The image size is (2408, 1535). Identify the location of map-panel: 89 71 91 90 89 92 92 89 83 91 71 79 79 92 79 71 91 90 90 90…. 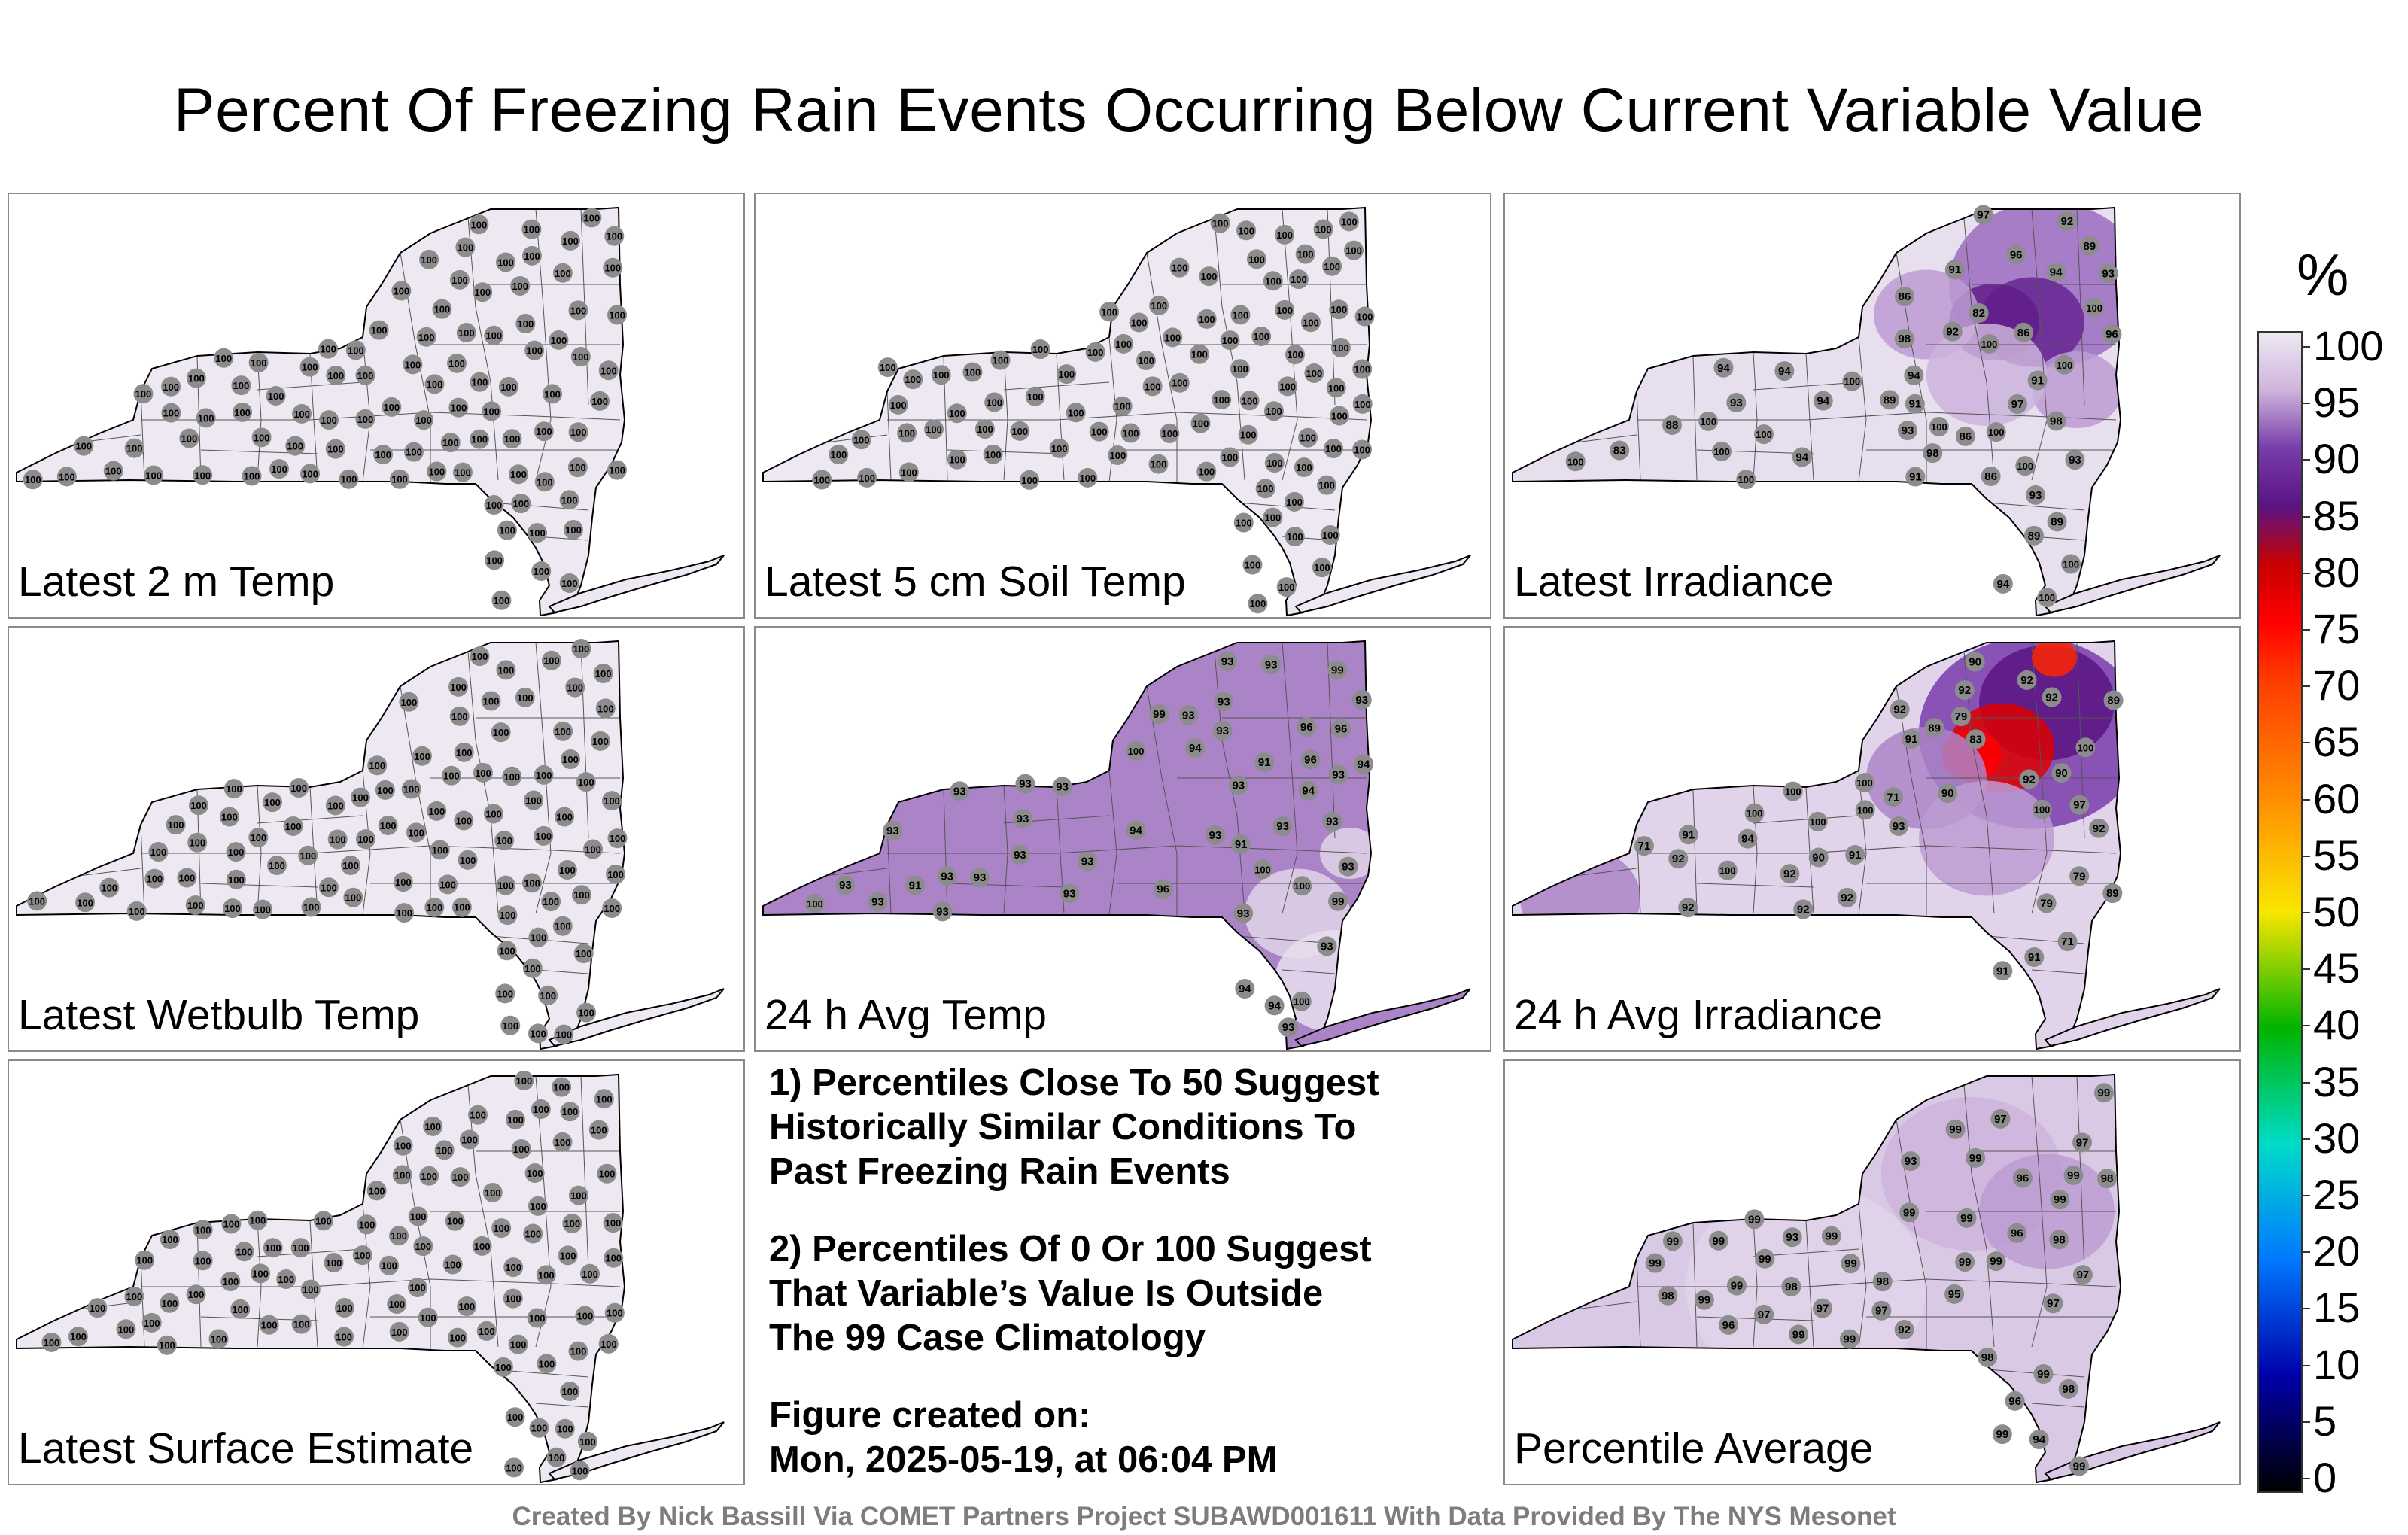
(1872, 839).